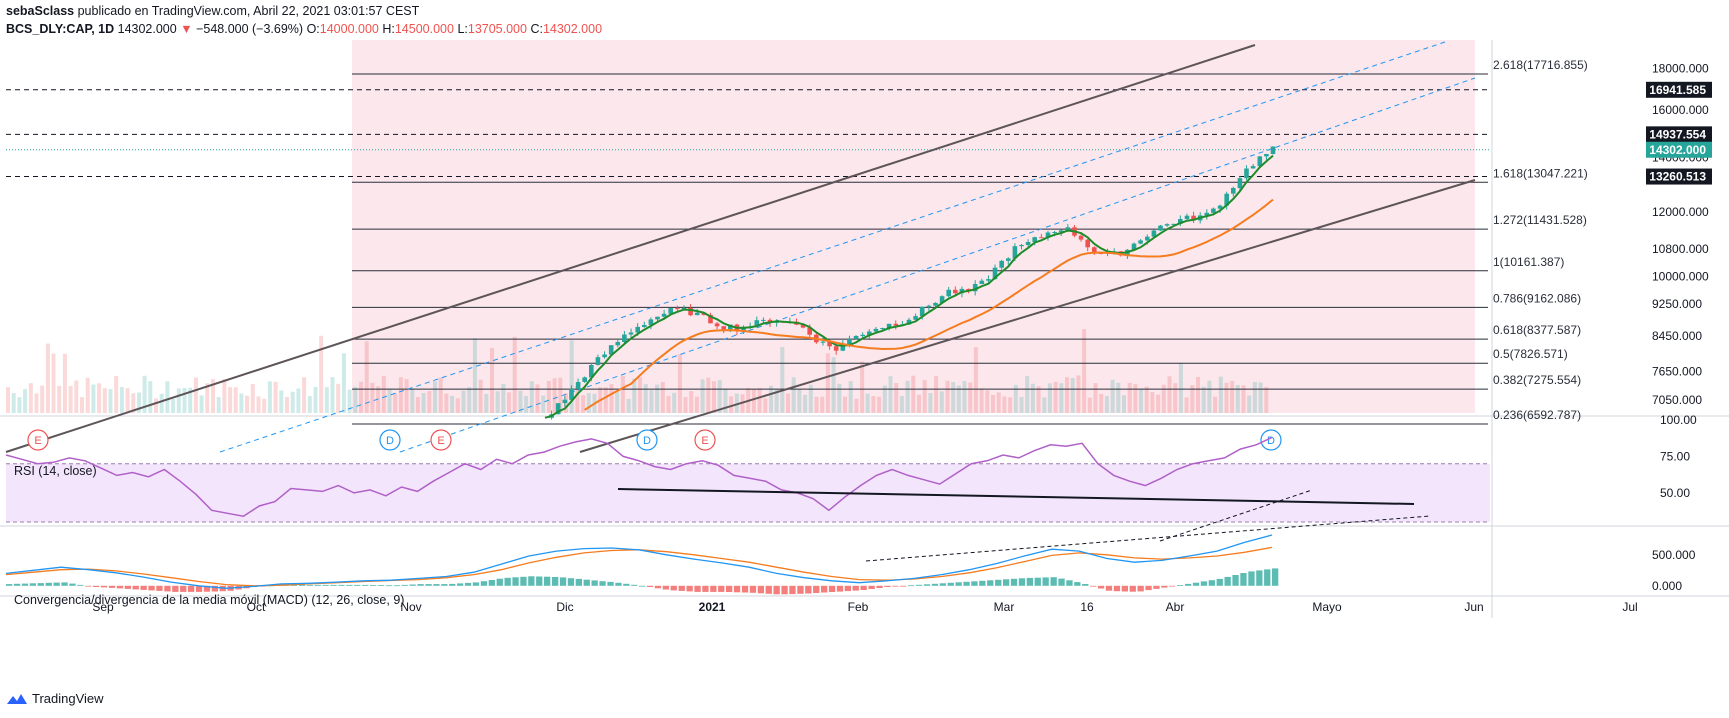 This screenshot has width=1729, height=718. What do you see at coordinates (647, 440) in the screenshot?
I see `dividend-marker` at bounding box center [647, 440].